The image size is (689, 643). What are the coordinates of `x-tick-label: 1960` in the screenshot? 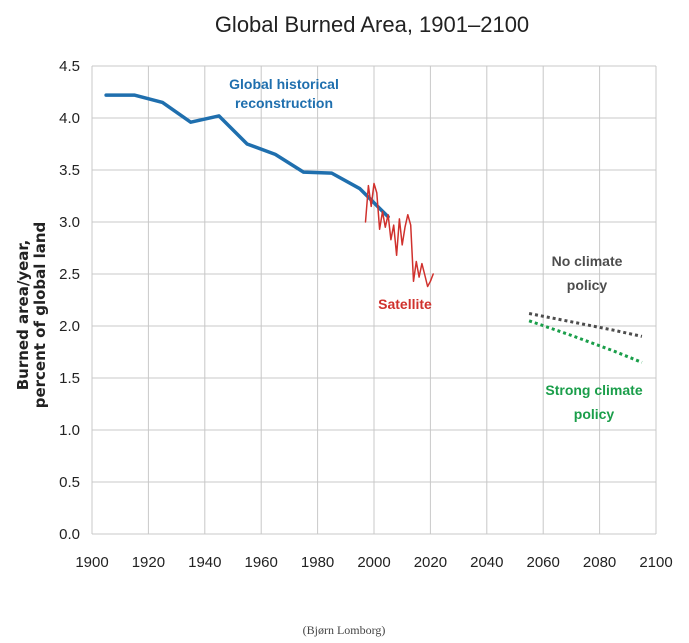 It's located at (261, 562).